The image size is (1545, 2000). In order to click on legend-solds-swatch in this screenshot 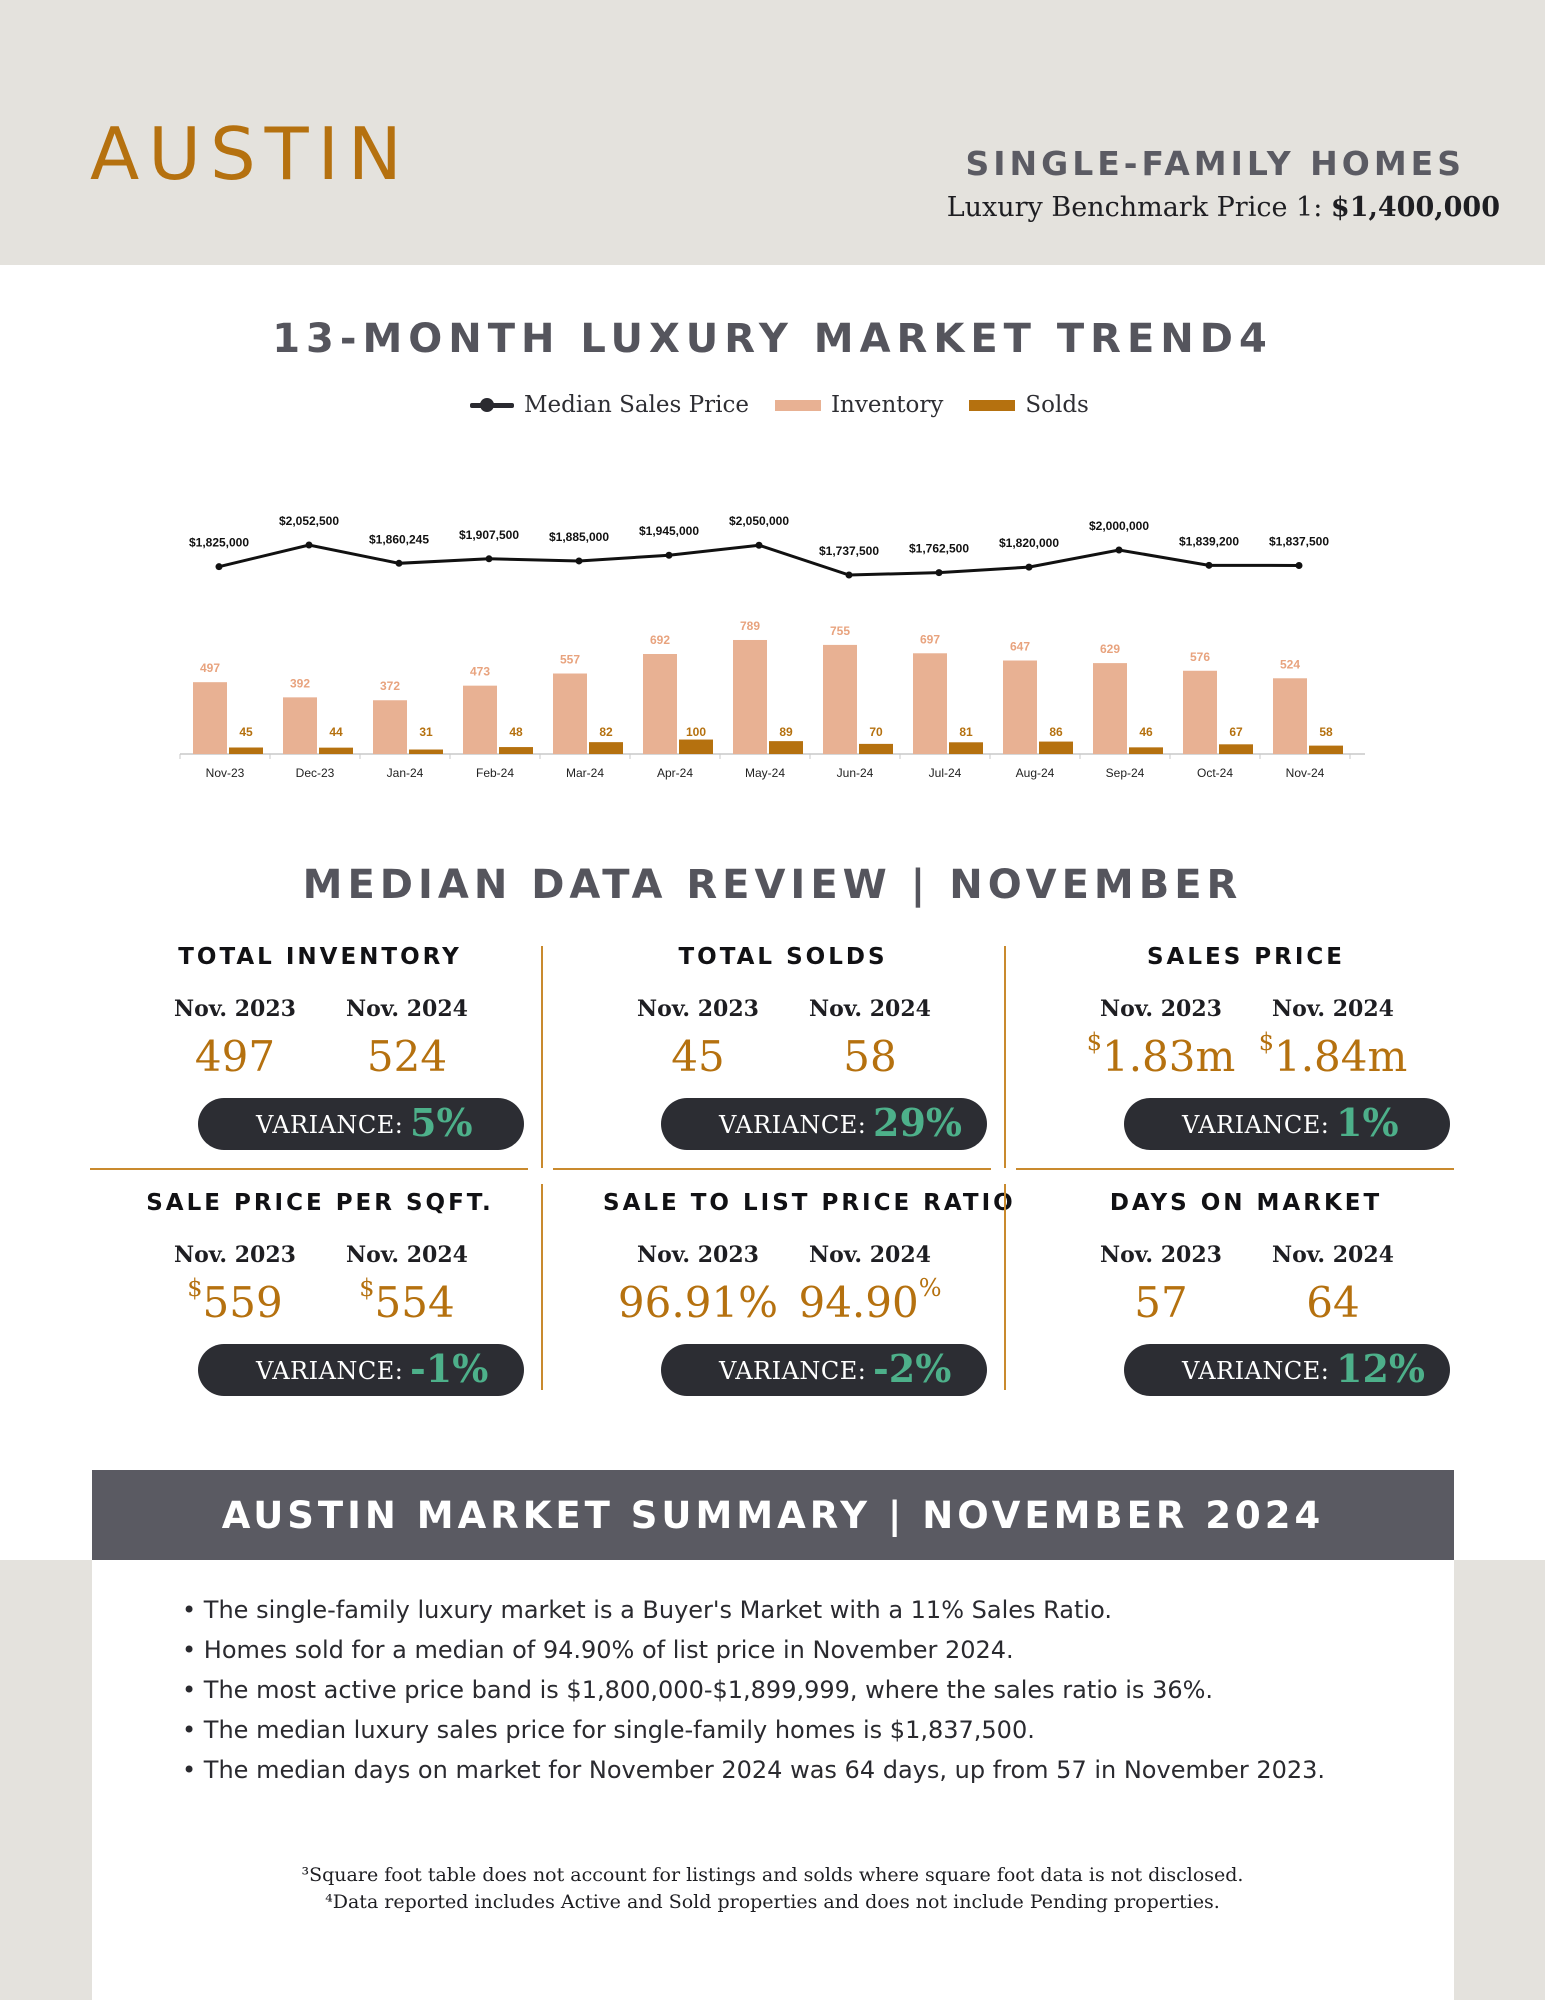, I will do `click(992, 405)`.